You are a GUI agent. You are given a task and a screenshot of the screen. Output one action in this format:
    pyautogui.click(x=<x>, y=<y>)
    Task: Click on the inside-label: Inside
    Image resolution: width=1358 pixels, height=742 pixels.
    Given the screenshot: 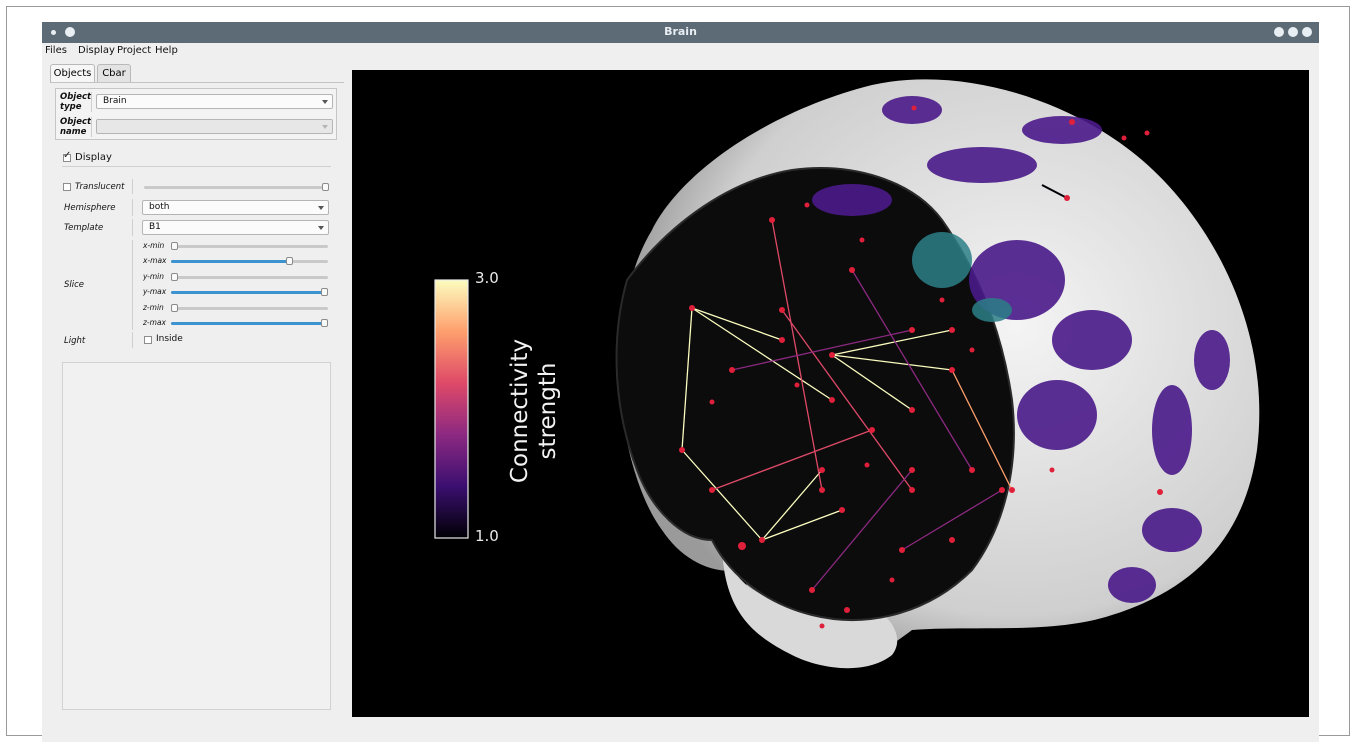 What is the action you would take?
    pyautogui.click(x=169, y=339)
    